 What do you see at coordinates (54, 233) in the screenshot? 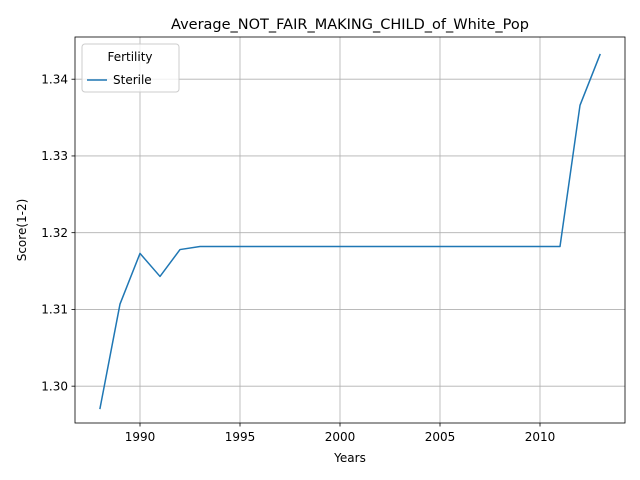
I see `y-tick-label: 1.32` at bounding box center [54, 233].